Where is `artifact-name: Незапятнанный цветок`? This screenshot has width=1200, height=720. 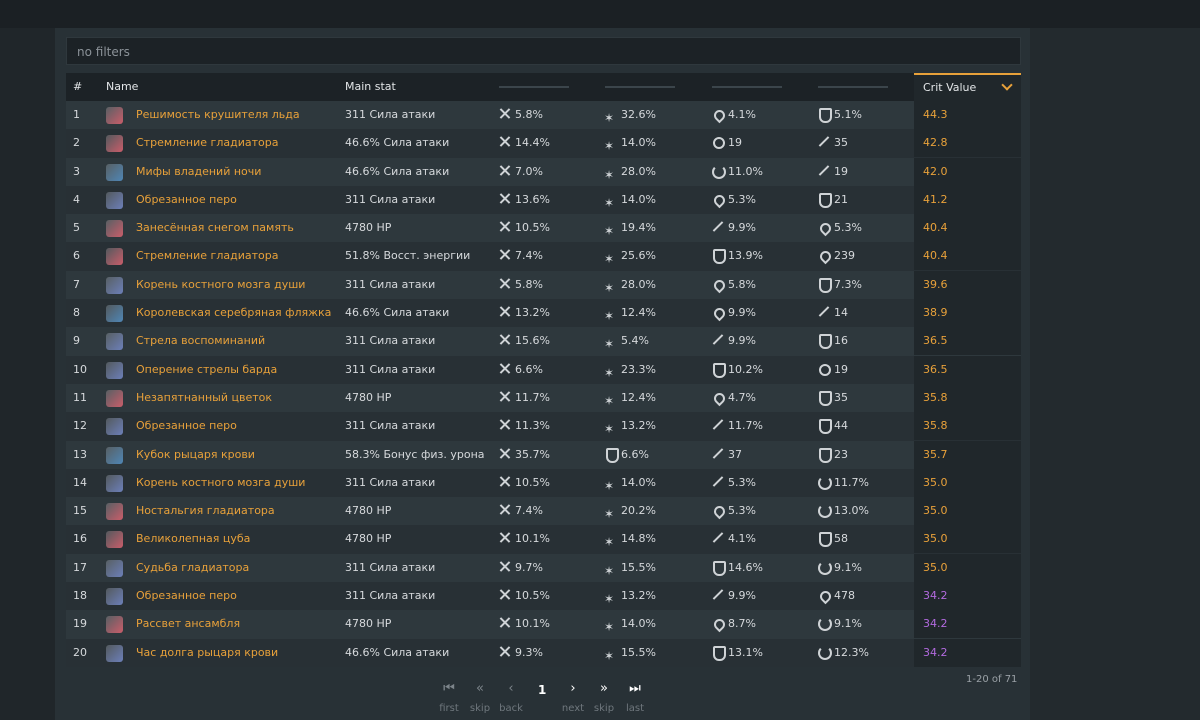 artifact-name: Незапятнанный цветок is located at coordinates (204, 397).